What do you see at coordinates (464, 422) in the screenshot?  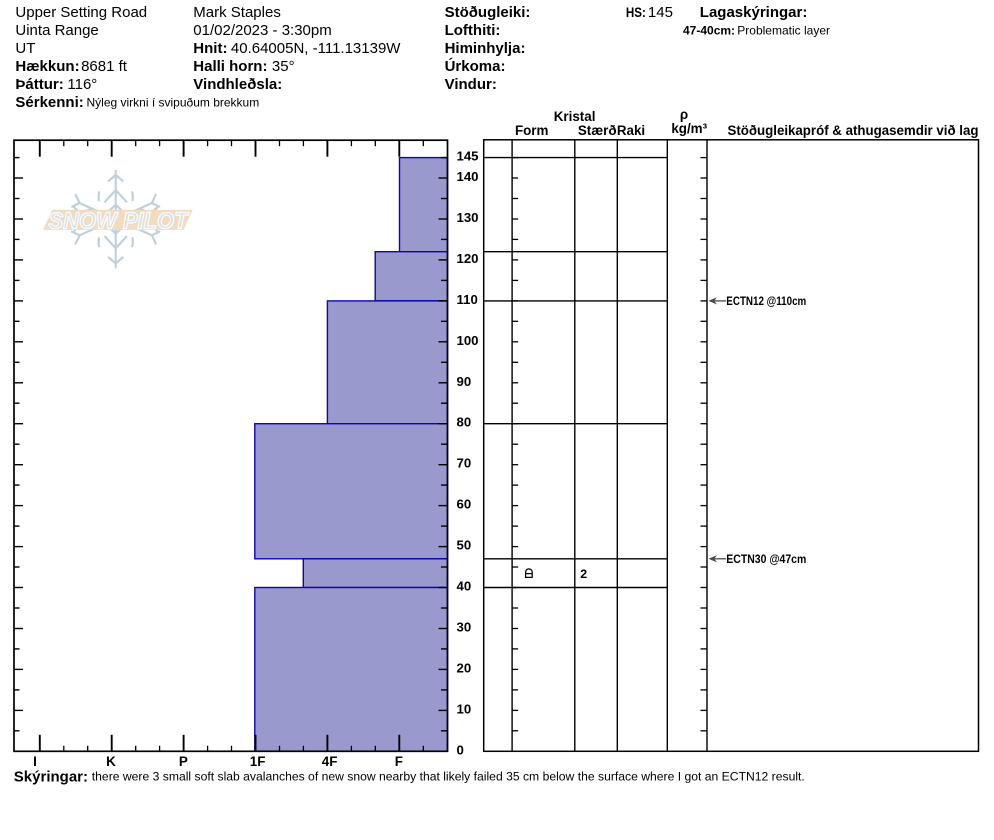 I see `svg-text: 80` at bounding box center [464, 422].